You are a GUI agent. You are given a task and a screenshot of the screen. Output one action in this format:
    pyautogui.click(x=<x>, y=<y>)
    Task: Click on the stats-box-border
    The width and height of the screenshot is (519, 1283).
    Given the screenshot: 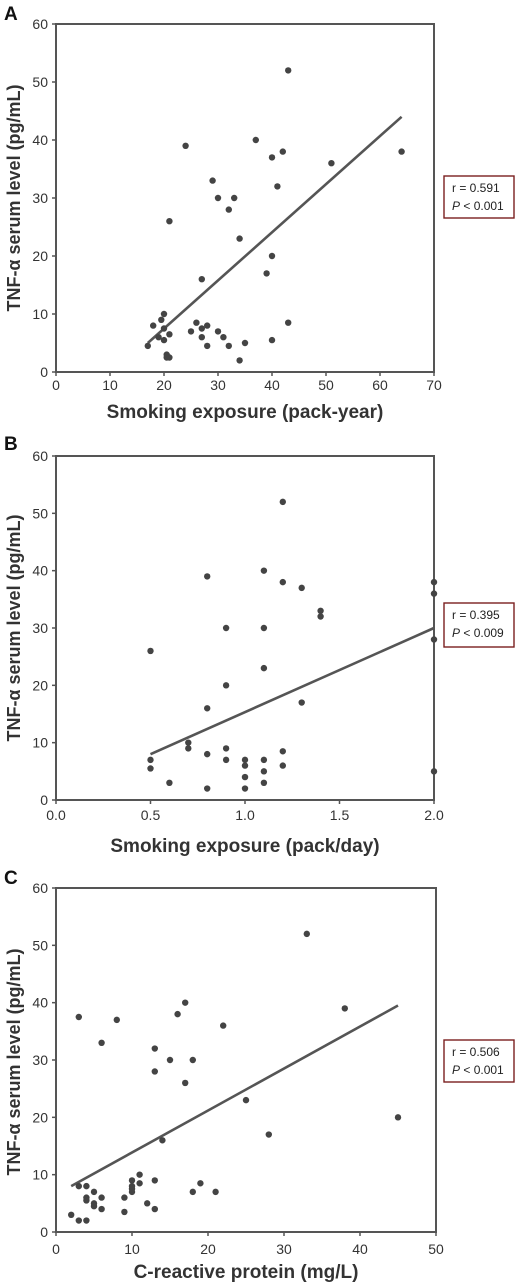 What is the action you would take?
    pyautogui.click(x=479, y=197)
    